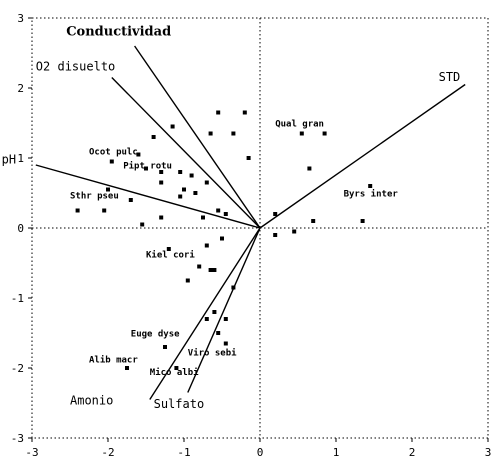 The height and width of the screenshot is (474, 504). What do you see at coordinates (186, 153) in the screenshot?
I see `vector-o2-disuelto` at bounding box center [186, 153].